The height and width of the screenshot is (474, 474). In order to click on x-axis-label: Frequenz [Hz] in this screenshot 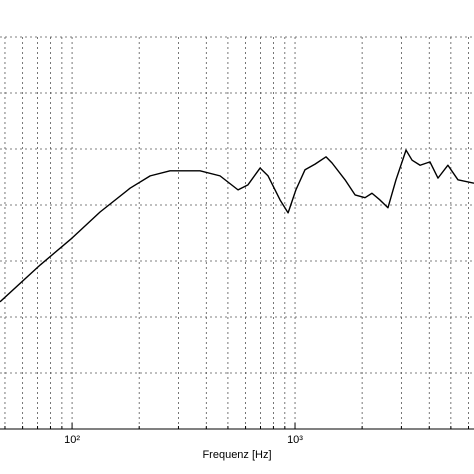, I will do `click(236, 455)`.